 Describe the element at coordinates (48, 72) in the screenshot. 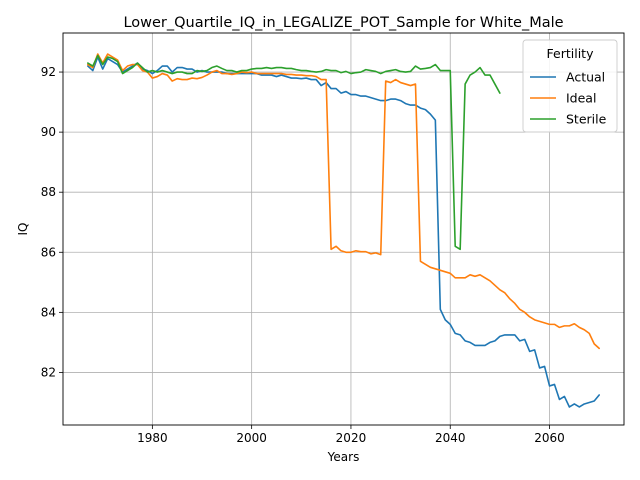

I see `y-tick-label: 92` at that location.